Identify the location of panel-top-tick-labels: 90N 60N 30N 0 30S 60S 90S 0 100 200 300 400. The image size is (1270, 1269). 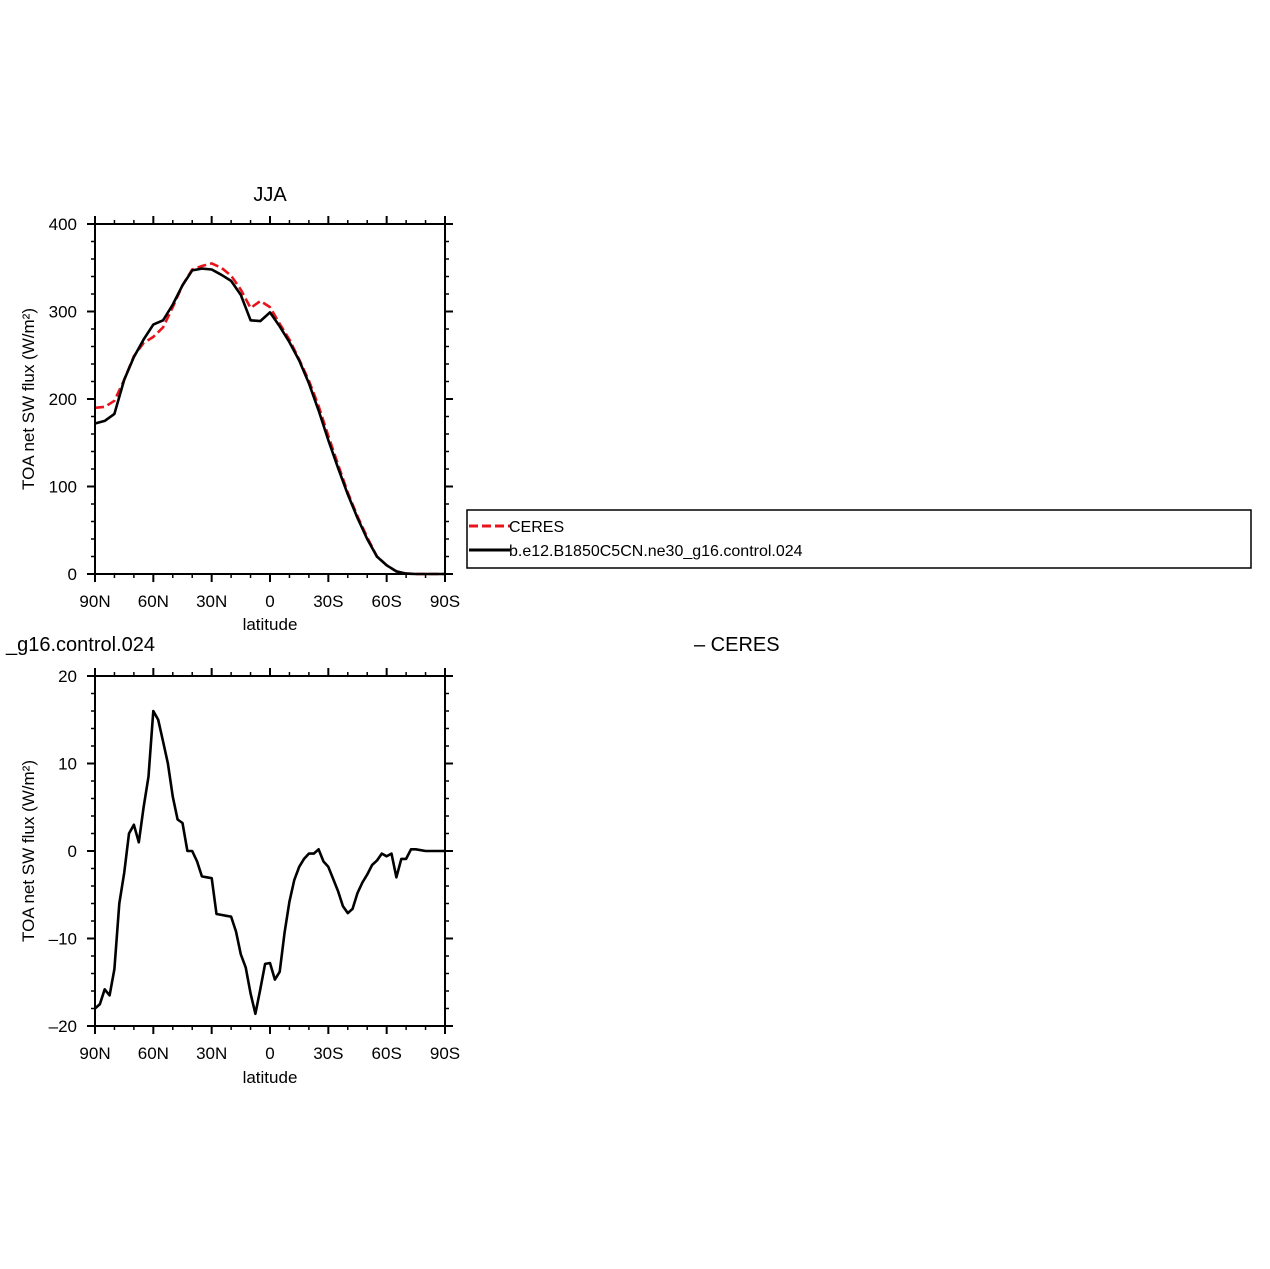
(255, 413).